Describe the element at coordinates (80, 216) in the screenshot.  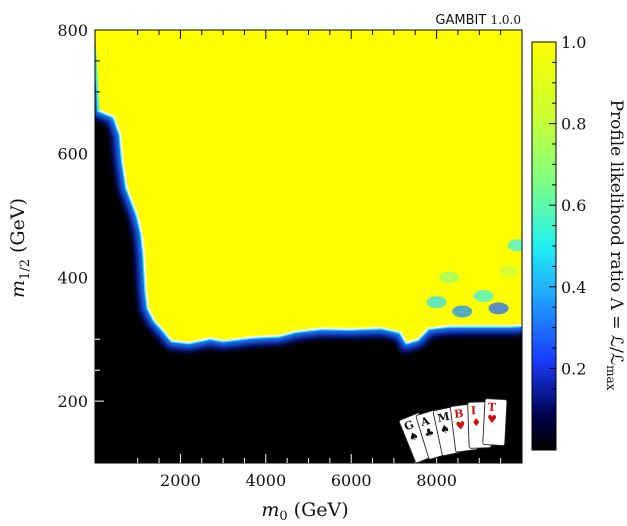
I see `y-axis-ticks: 200 400 600 800` at that location.